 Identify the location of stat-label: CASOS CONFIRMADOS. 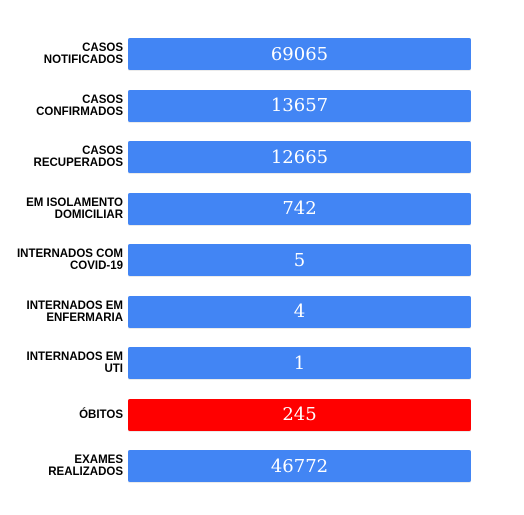
(79, 105).